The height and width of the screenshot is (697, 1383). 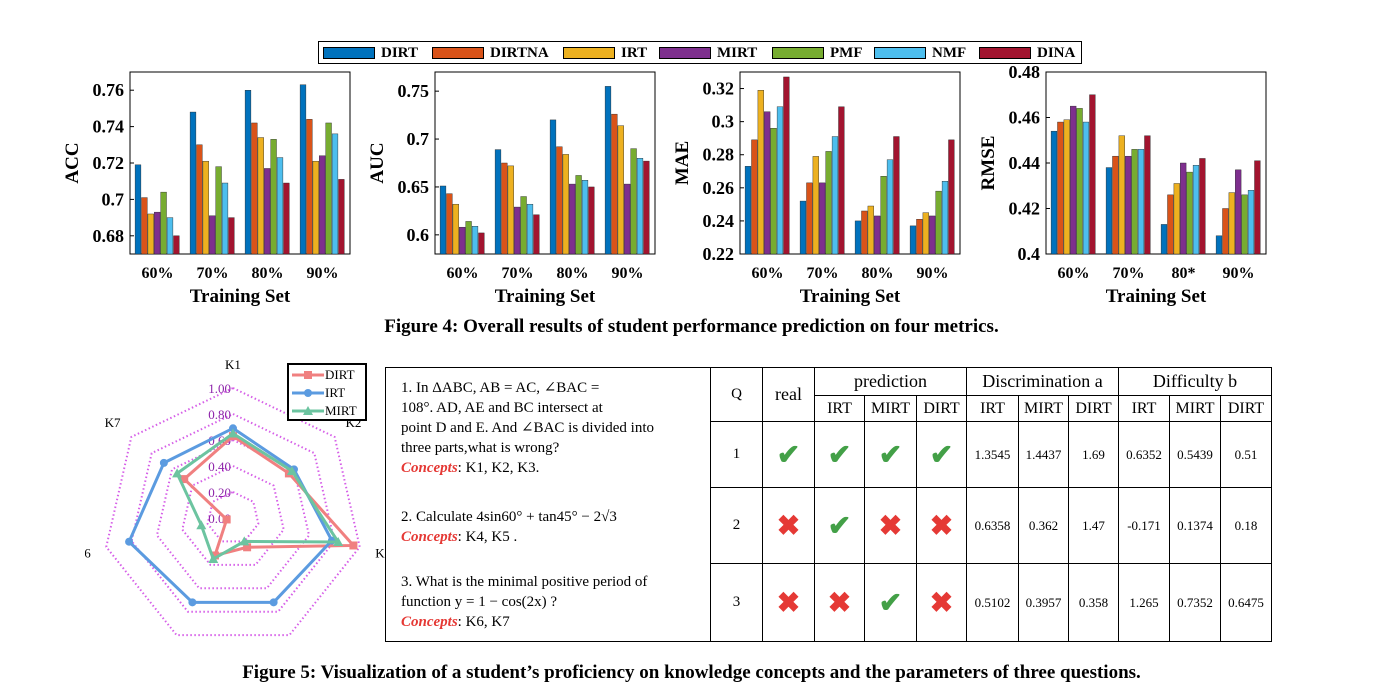 I want to click on y-tick-label: 0.3, so click(x=723, y=122).